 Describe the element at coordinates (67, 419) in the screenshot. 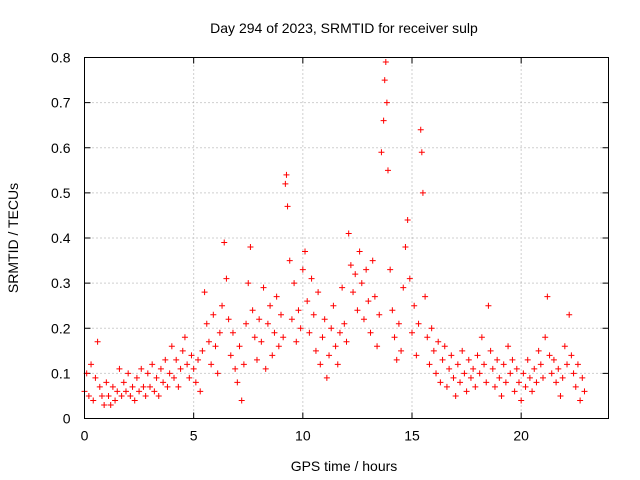

I see `y-tick-label: 0` at that location.